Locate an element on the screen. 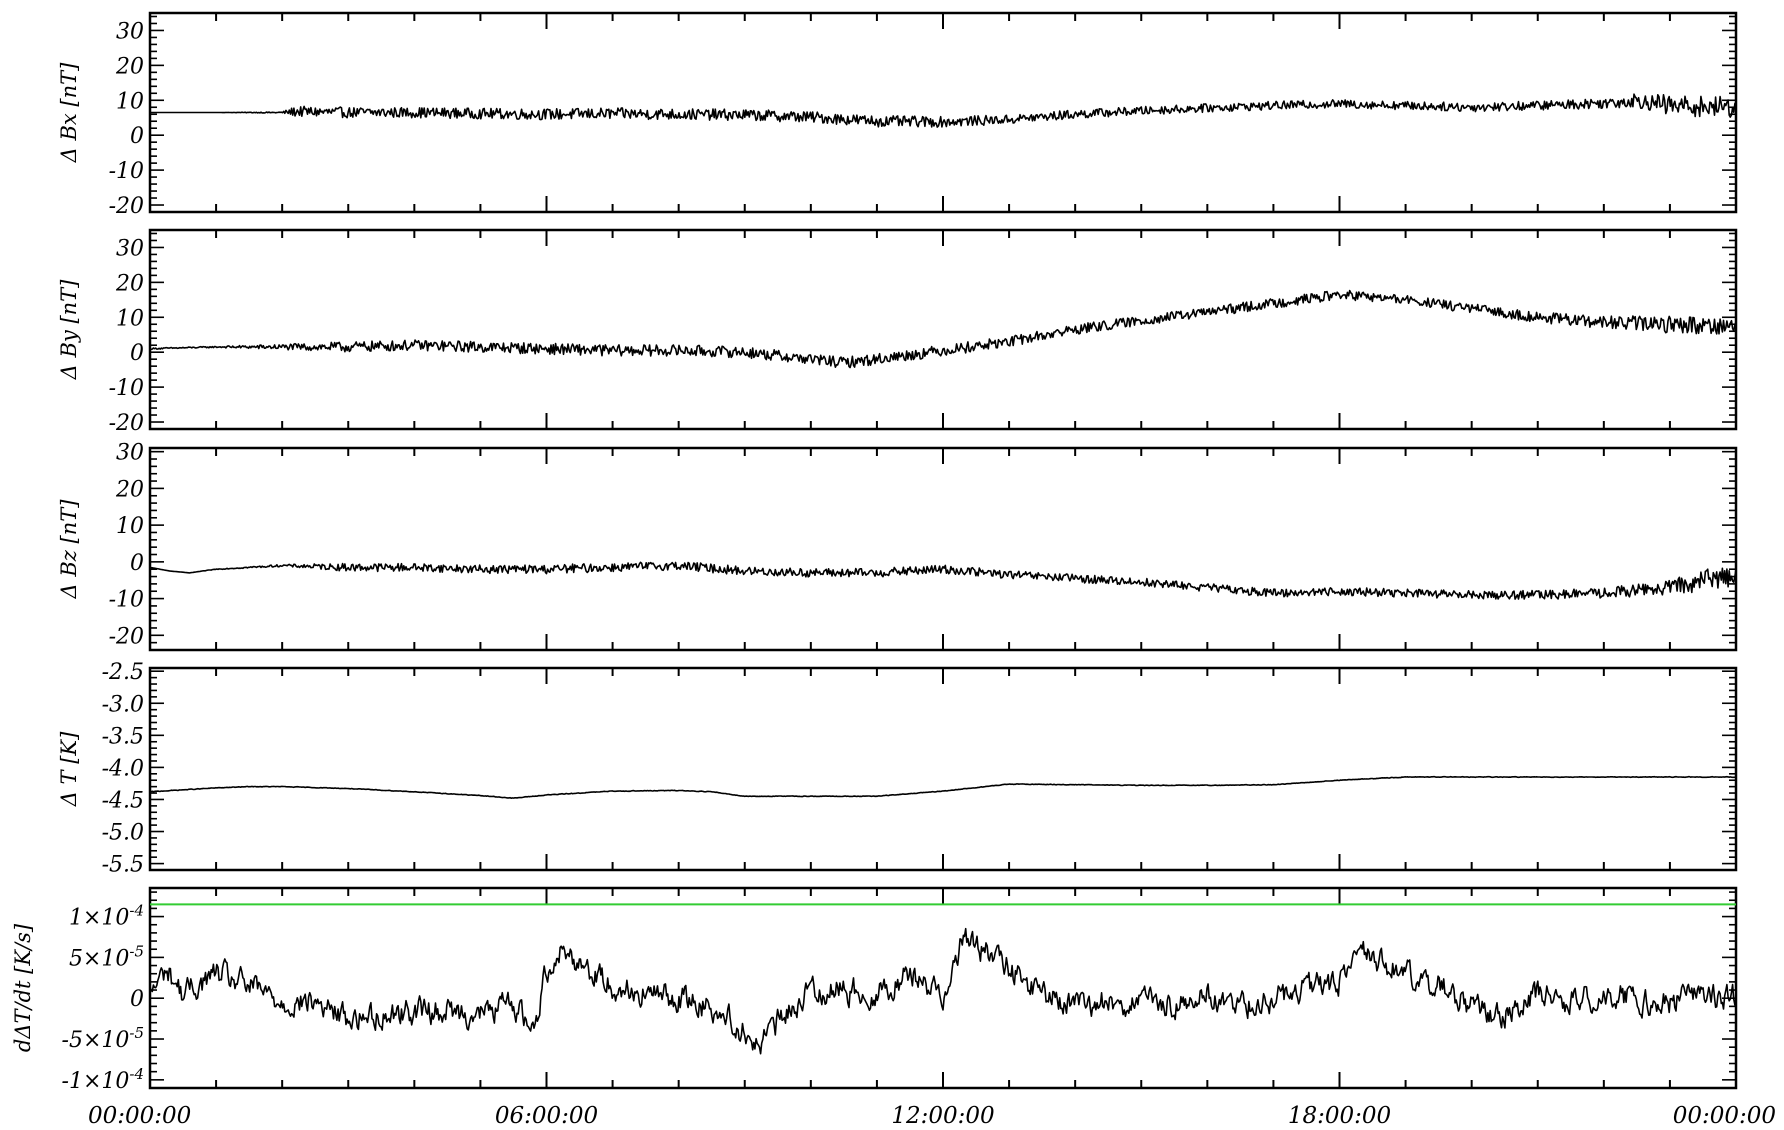 The height and width of the screenshot is (1130, 1784). temperature-rate-y-tick-label: 5×10⁻⁵ is located at coordinates (106, 956).